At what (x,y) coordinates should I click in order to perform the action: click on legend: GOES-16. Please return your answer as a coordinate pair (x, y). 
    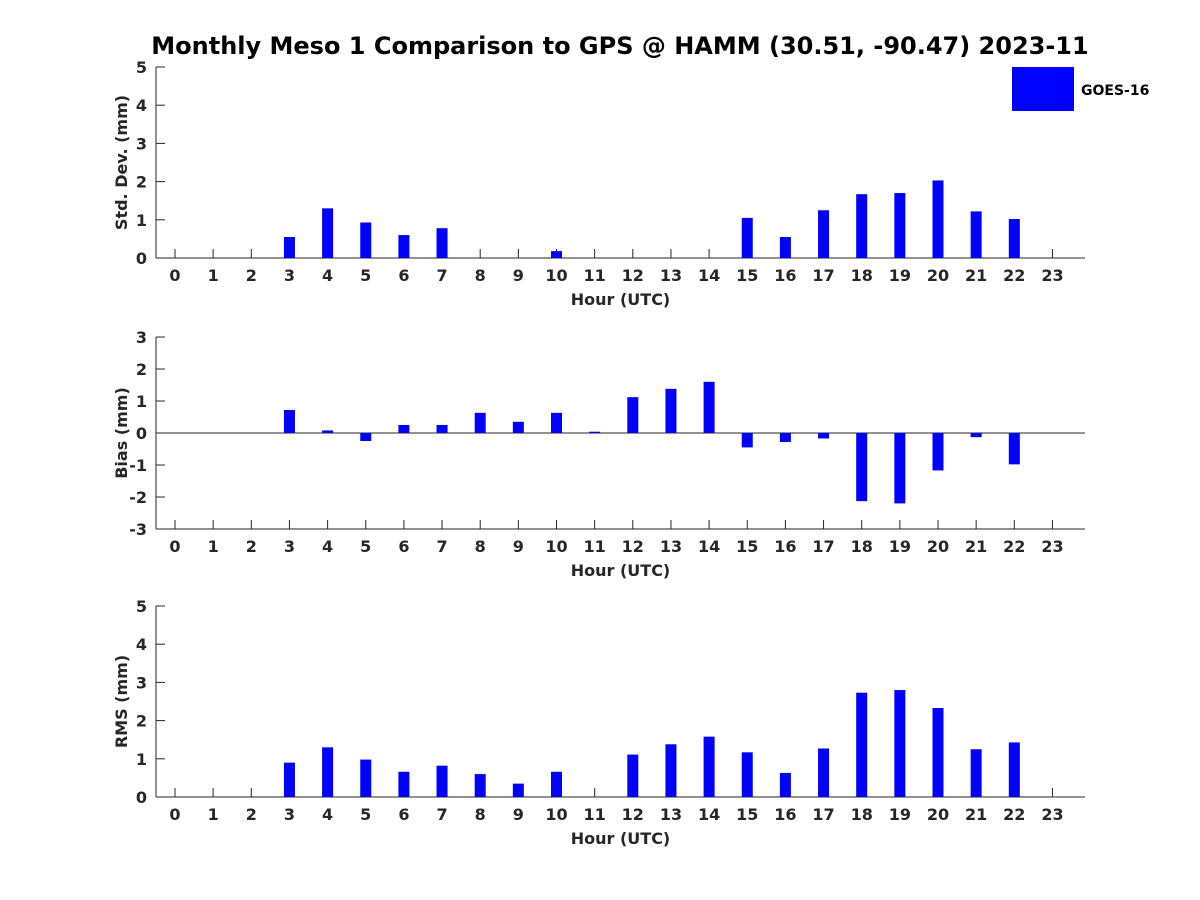
    Looking at the image, I should click on (1080, 89).